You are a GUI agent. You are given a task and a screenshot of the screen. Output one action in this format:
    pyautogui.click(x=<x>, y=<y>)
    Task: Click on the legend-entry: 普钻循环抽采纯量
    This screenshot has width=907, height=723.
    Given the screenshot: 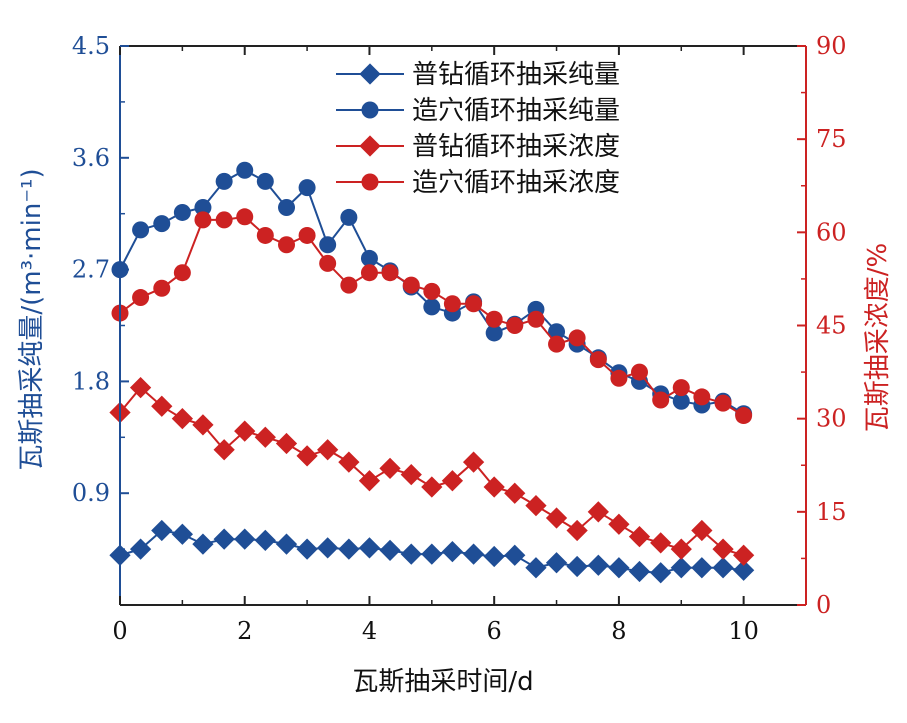 What is the action you would take?
    pyautogui.click(x=478, y=75)
    